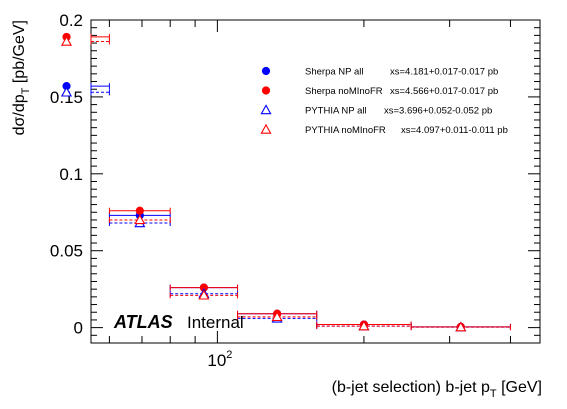 The width and height of the screenshot is (567, 409). Describe the element at coordinates (454, 130) in the screenshot. I see `legend-xs-value: xs=4.097+0.011-0.011 pb` at that location.